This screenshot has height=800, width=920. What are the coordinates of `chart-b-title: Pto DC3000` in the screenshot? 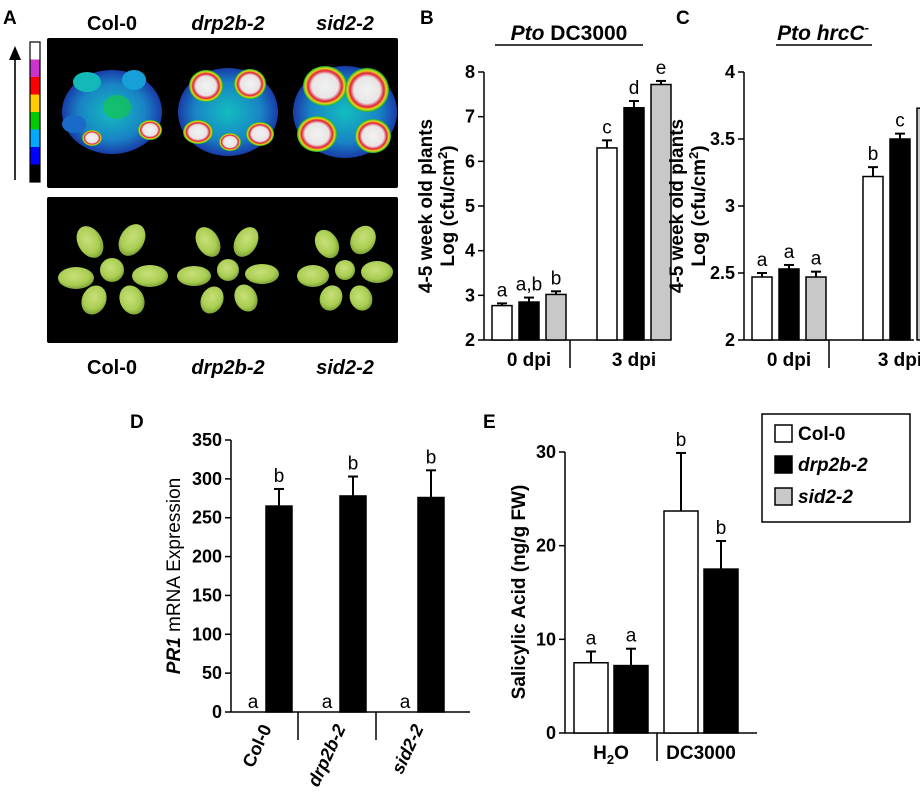 It's located at (569, 33).